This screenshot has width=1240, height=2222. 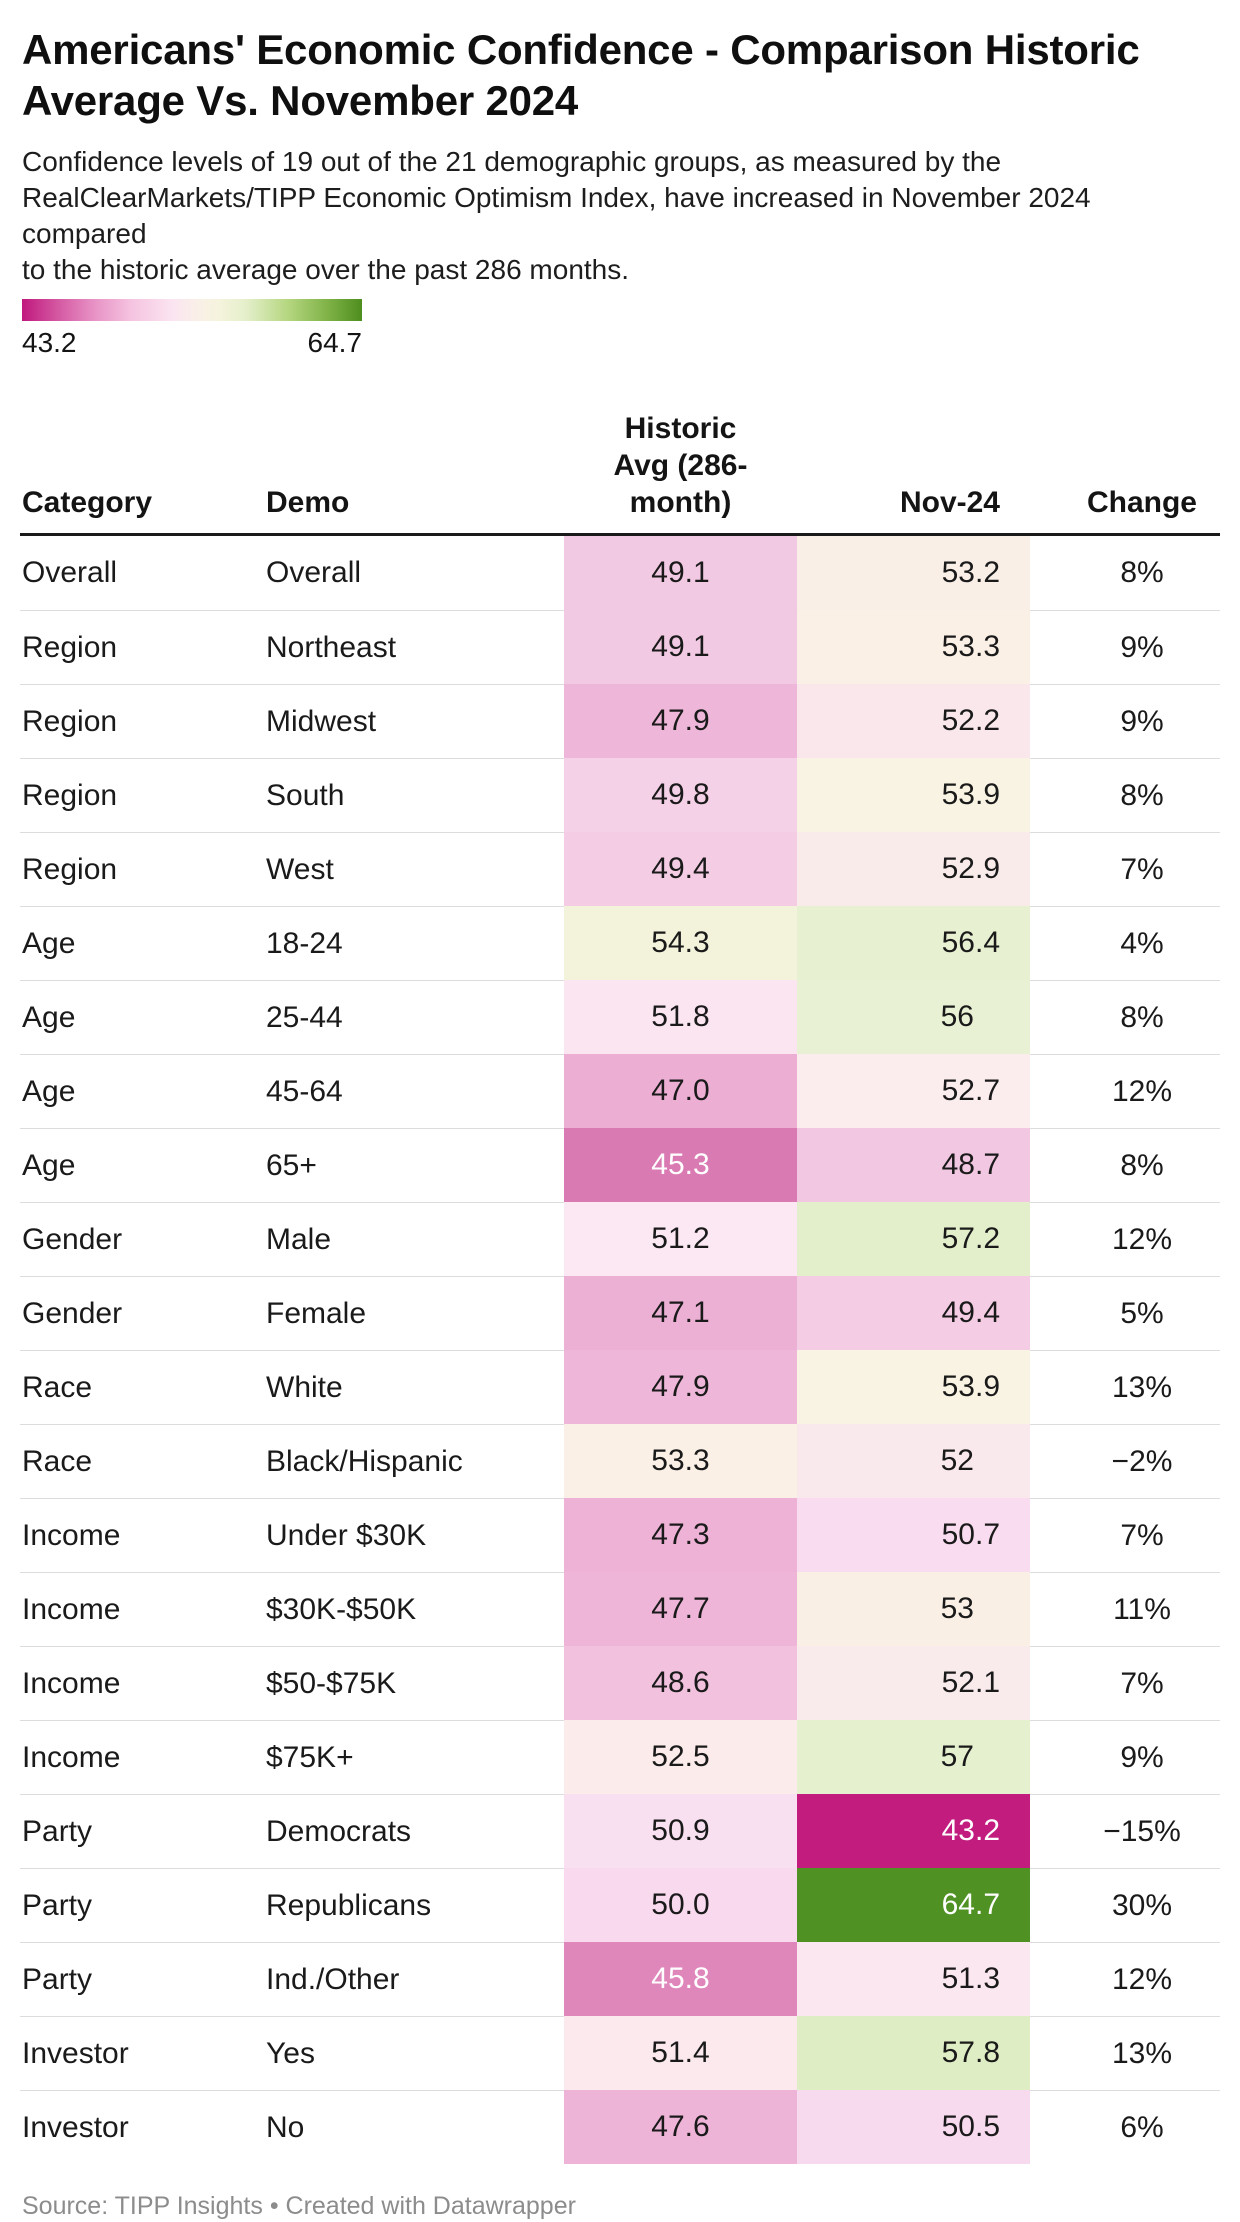 What do you see at coordinates (620, 2053) in the screenshot?
I see `table-row: Investor Yes 51.4 57.8 13%` at bounding box center [620, 2053].